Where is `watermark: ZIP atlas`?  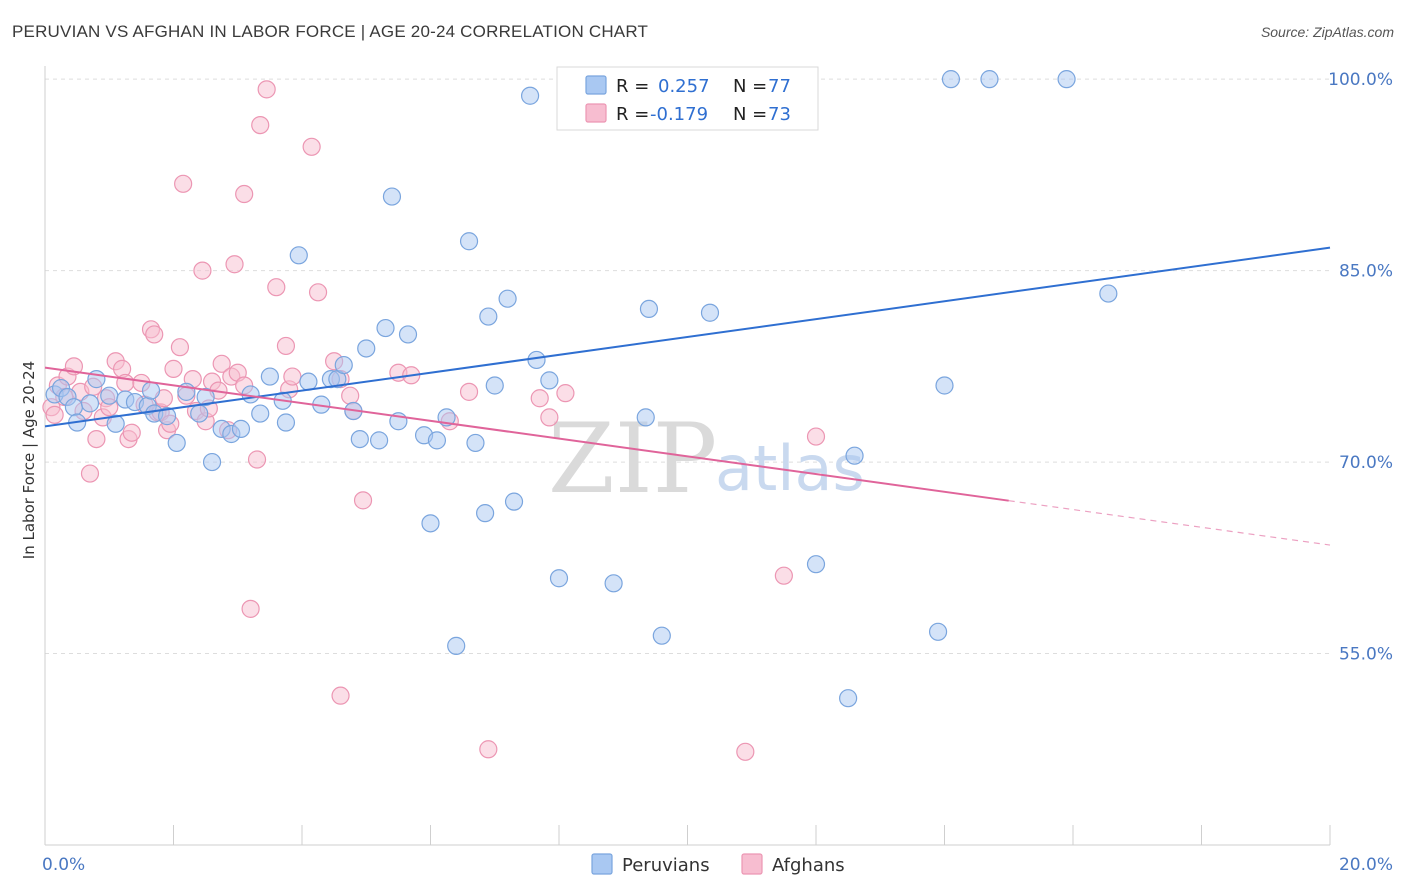
watermark: ZIP atlas is located at coordinates (706, 459).